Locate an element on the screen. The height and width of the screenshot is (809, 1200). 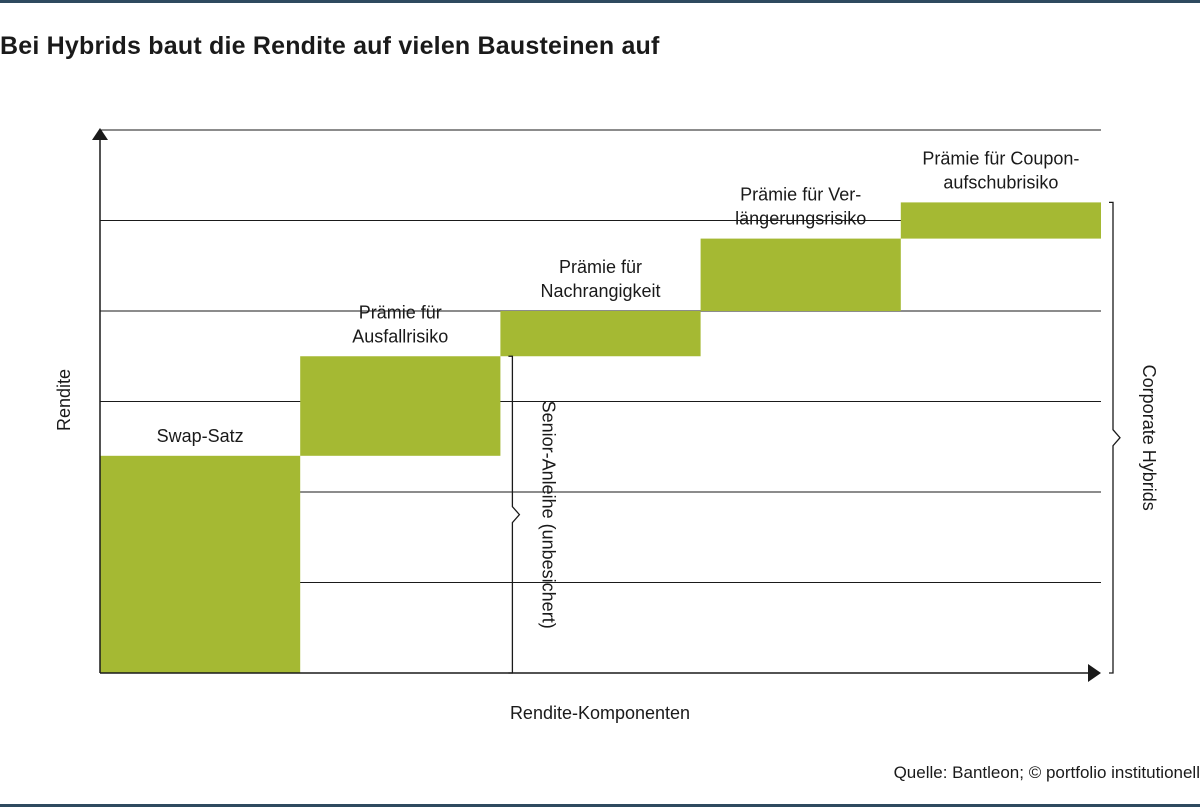
category-label-line: aufschubrisiko is located at coordinates (1000, 182).